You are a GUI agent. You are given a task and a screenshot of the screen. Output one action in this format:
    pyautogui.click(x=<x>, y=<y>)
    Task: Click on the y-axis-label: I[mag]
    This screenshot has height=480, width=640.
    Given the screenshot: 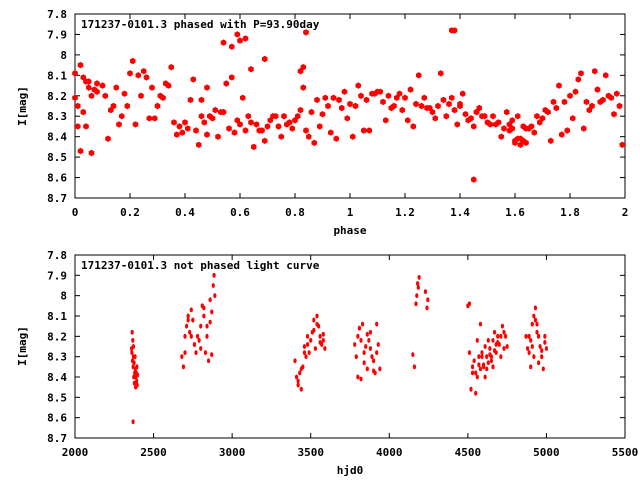 What is the action you would take?
    pyautogui.click(x=22, y=106)
    